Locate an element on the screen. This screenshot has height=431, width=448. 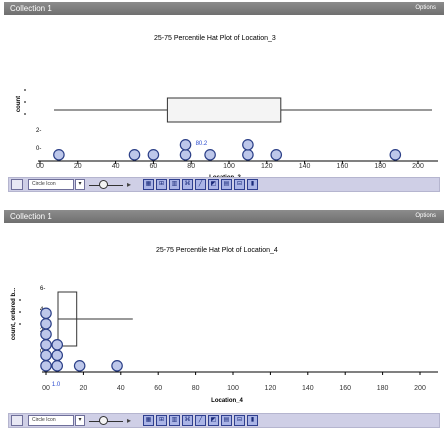
plot-title: 25-75 Percentile Hat Plot of Location_4 is located at coordinates (217, 250).